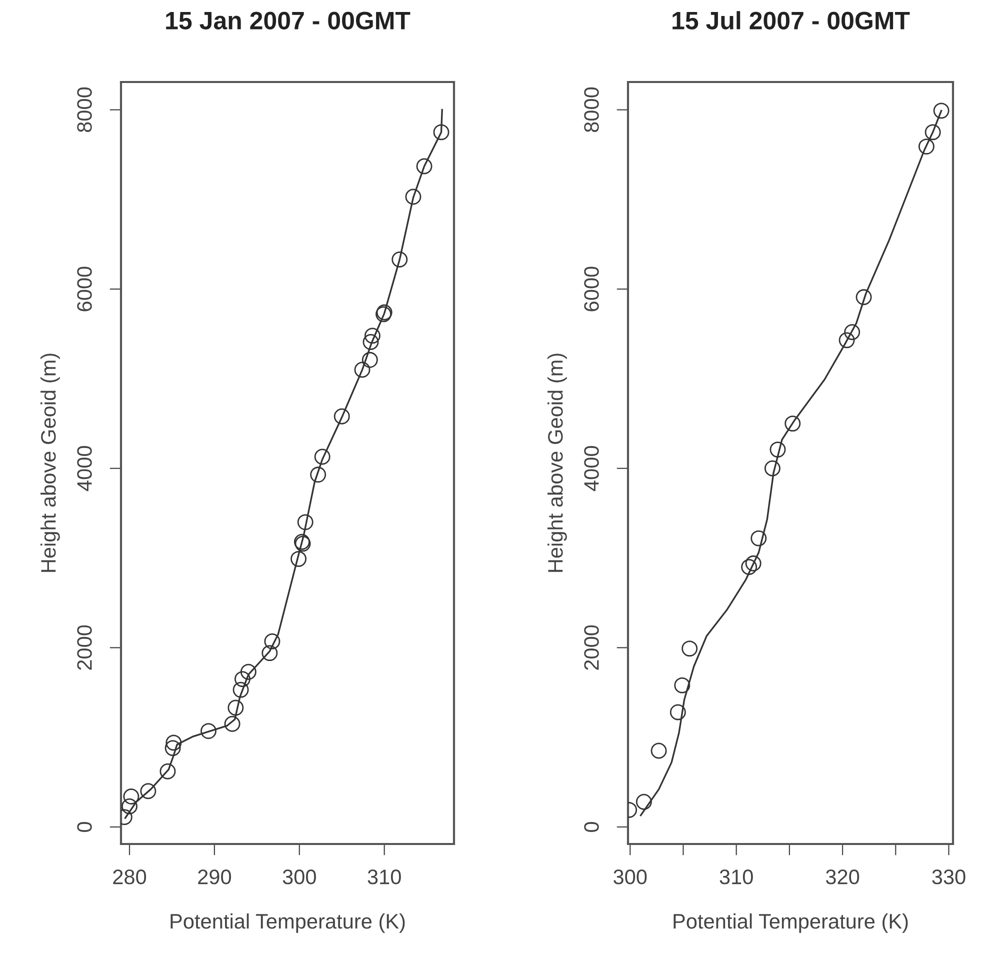 This screenshot has height=965, width=990. Describe the element at coordinates (129, 877) in the screenshot. I see `x-tick-label: 280` at that location.